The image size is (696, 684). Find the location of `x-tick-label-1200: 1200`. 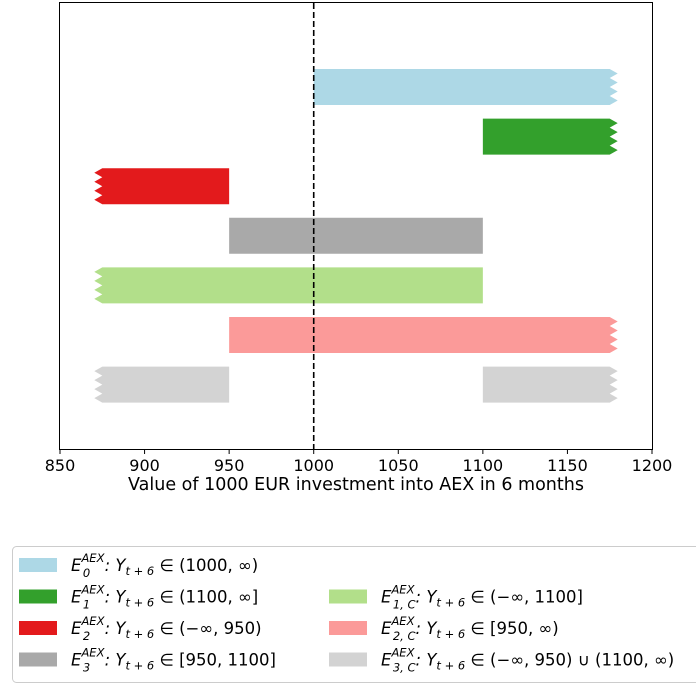

x-tick-label-1200: 1200 is located at coordinates (652, 465).